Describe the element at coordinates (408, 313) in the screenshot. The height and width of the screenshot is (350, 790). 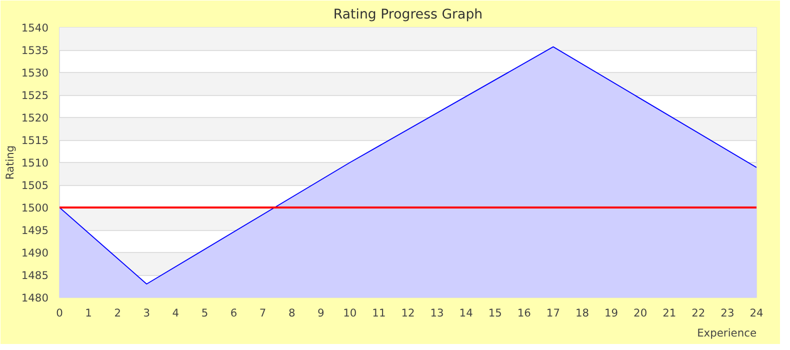
I see `x-tick-label: 12` at that location.